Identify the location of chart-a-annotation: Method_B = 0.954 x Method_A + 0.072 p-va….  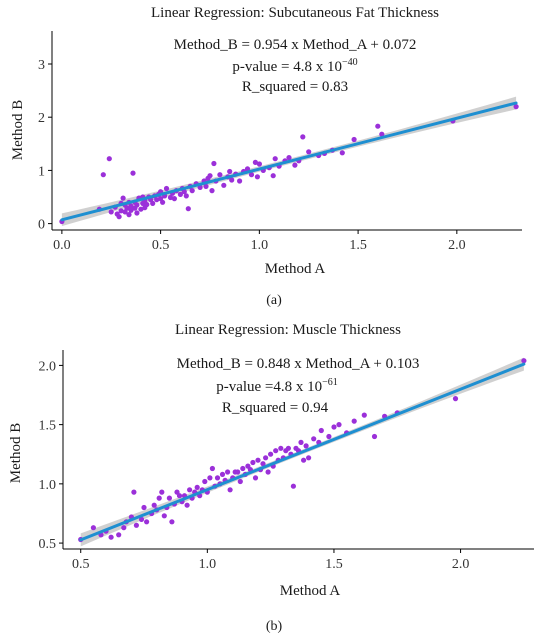
(295, 66).